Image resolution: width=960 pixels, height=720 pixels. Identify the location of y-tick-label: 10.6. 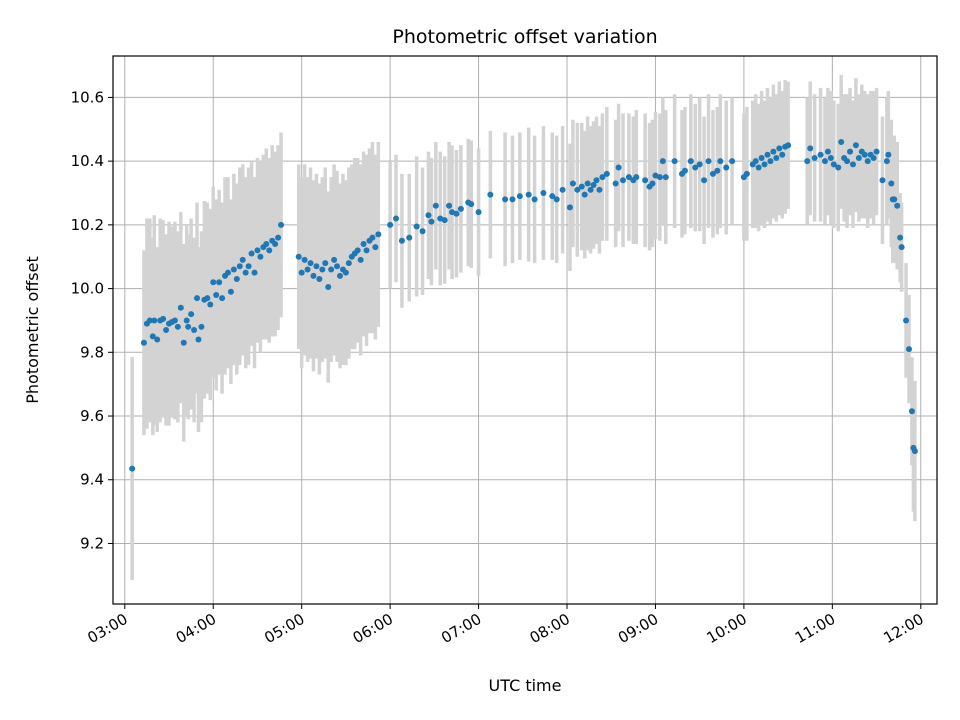
(87, 97).